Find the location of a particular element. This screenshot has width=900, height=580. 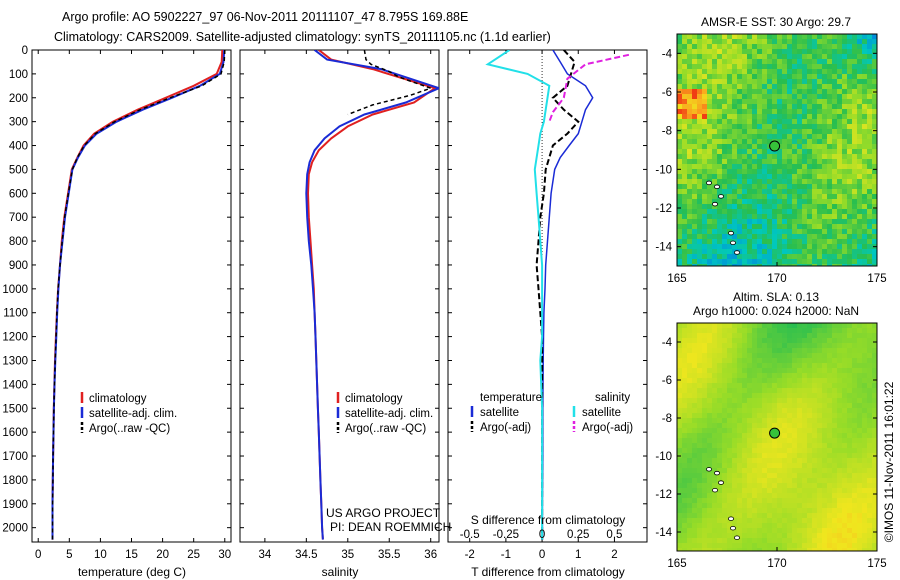

temp-ytick-label: 400 is located at coordinates (18, 147).